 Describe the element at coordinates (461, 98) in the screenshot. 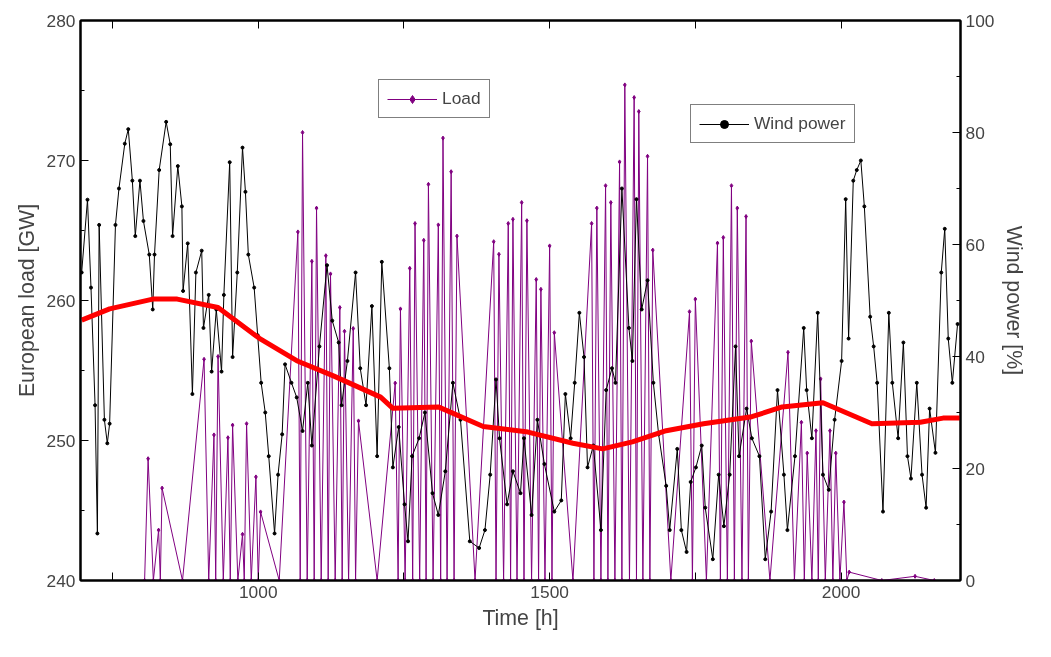

I see `legend-label: Load` at that location.